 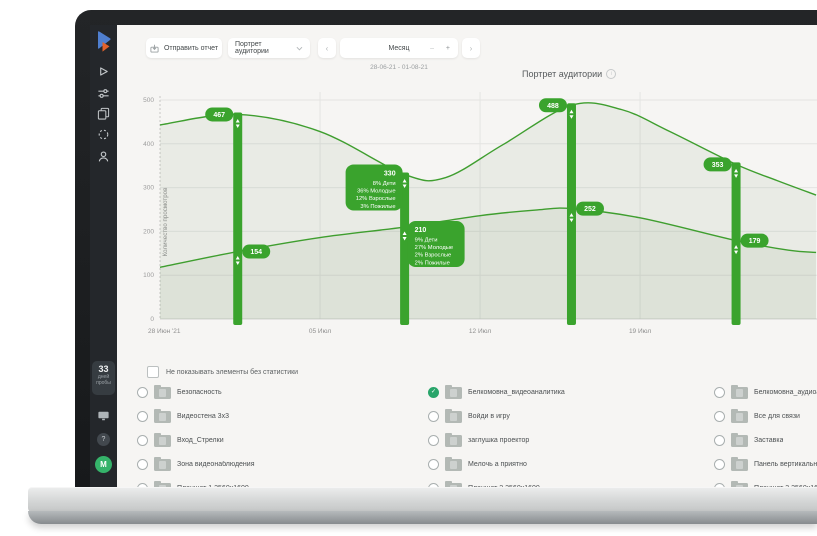 I want to click on svg-text: 8% Дети, so click(x=384, y=184).